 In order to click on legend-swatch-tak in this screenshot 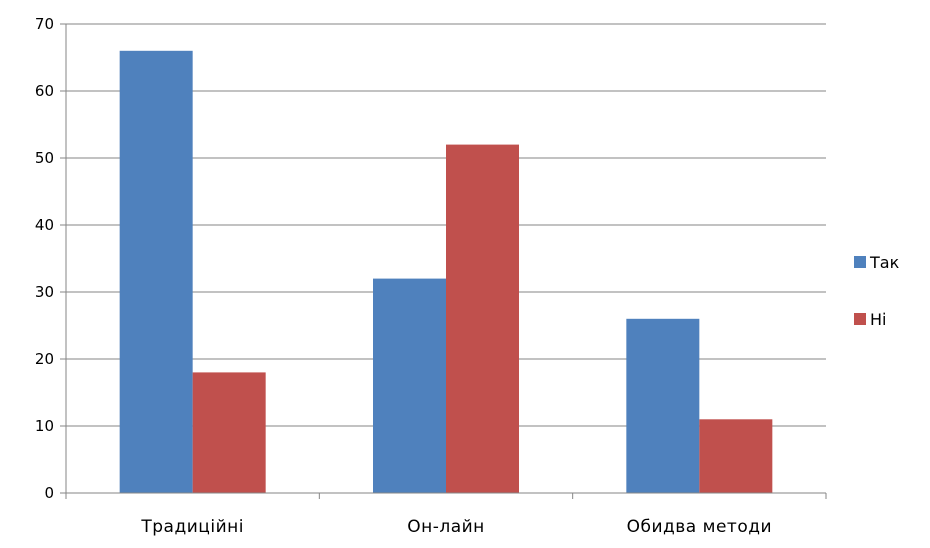, I will do `click(860, 262)`.